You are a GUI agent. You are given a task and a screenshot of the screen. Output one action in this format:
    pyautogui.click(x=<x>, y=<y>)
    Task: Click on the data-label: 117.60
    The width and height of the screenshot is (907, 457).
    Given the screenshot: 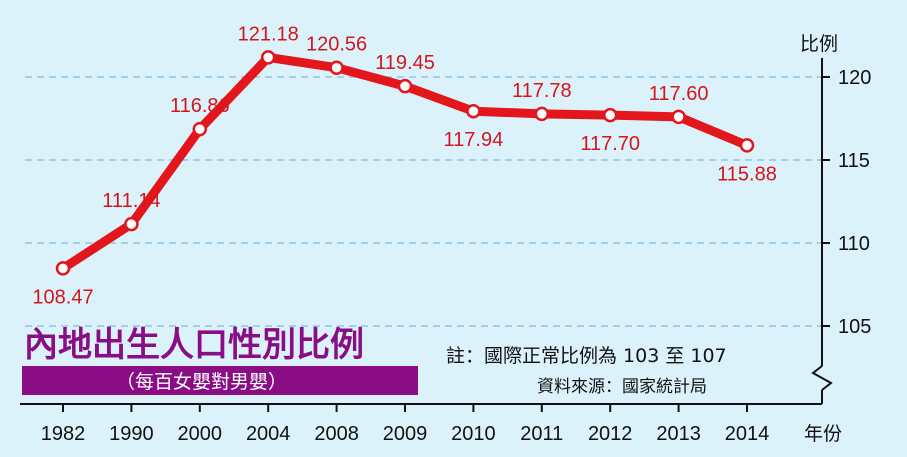 What is the action you would take?
    pyautogui.click(x=679, y=94)
    